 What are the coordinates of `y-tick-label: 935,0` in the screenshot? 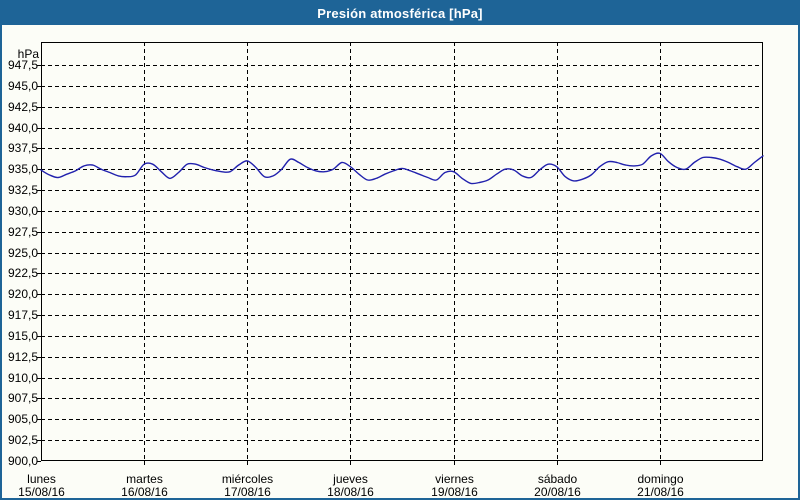 It's located at (23, 169).